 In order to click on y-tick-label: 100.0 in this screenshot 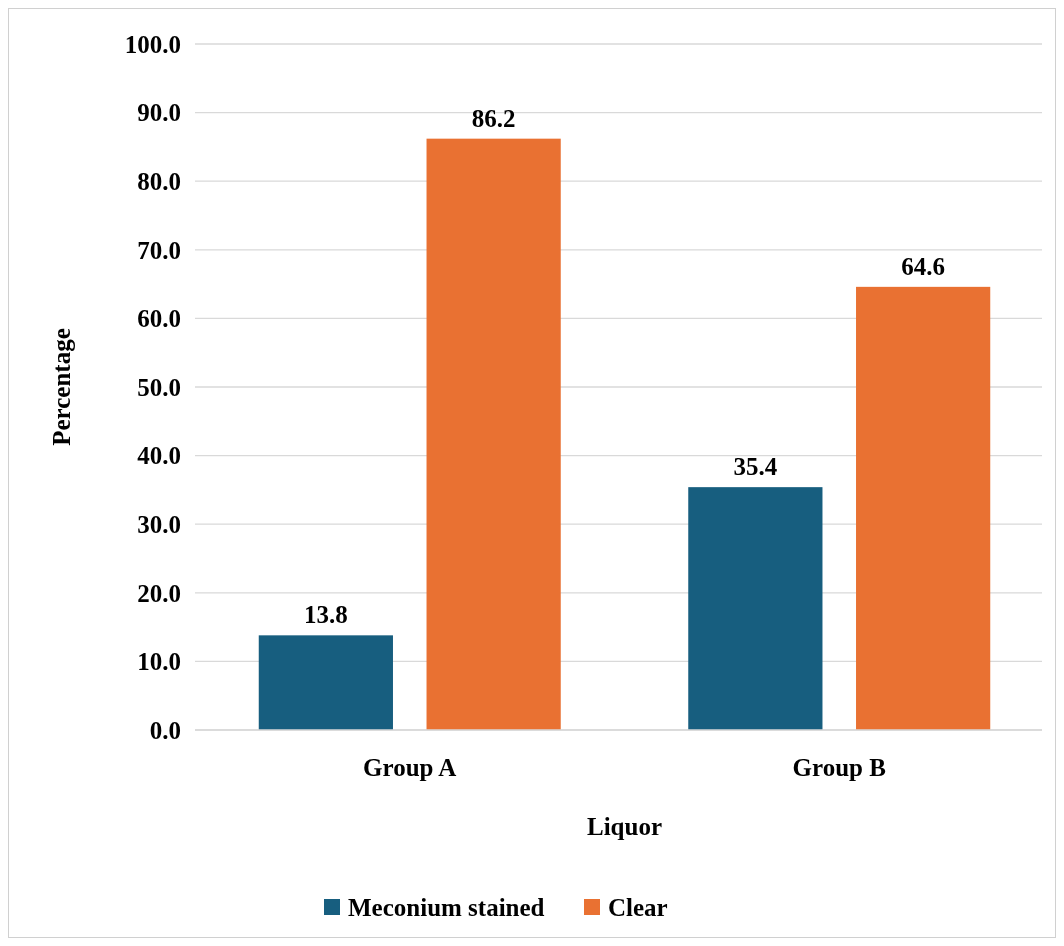, I will do `click(152, 44)`.